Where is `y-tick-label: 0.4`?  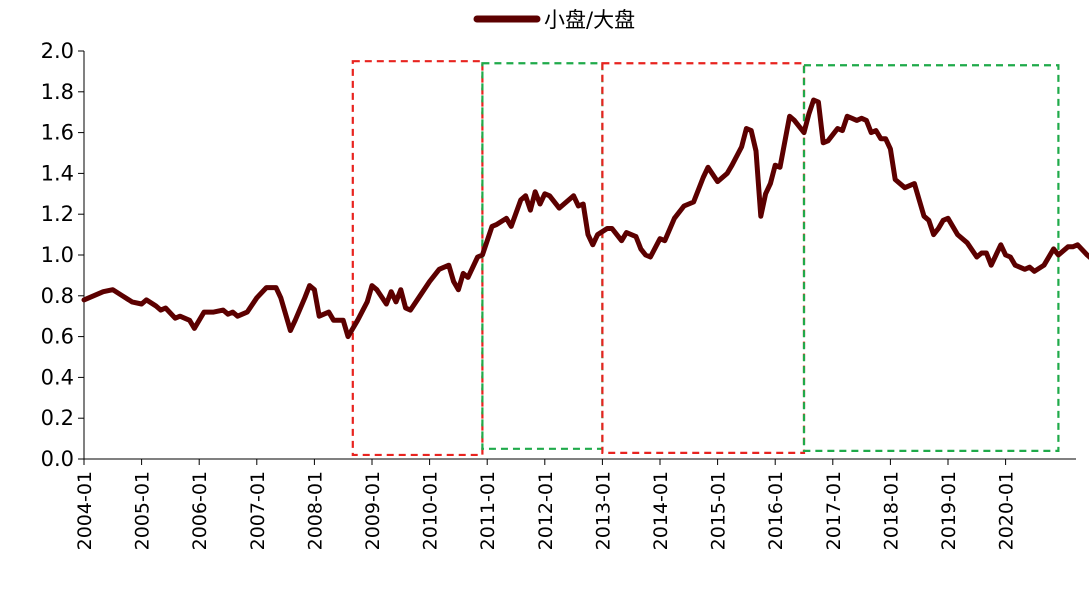
y-tick-label: 0.4 is located at coordinates (57, 377).